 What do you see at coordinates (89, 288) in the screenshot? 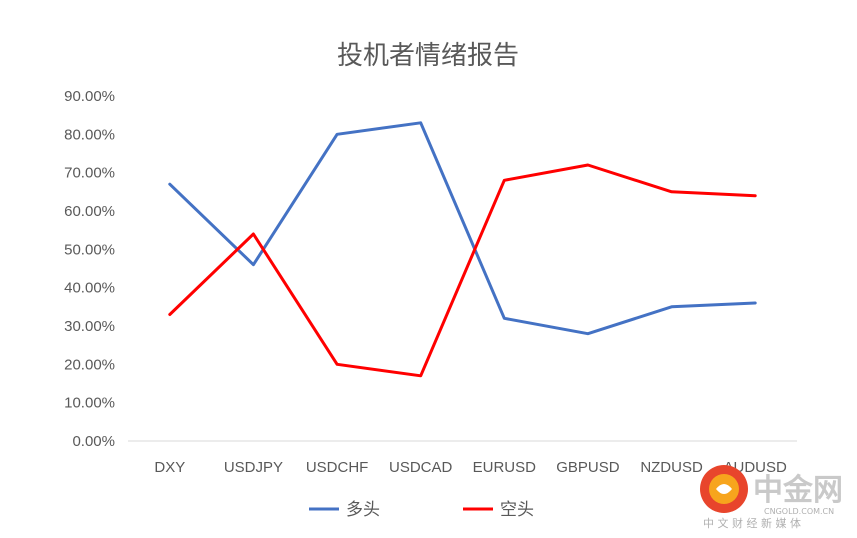
I see `y-tick-label: 40.00%` at bounding box center [89, 288].